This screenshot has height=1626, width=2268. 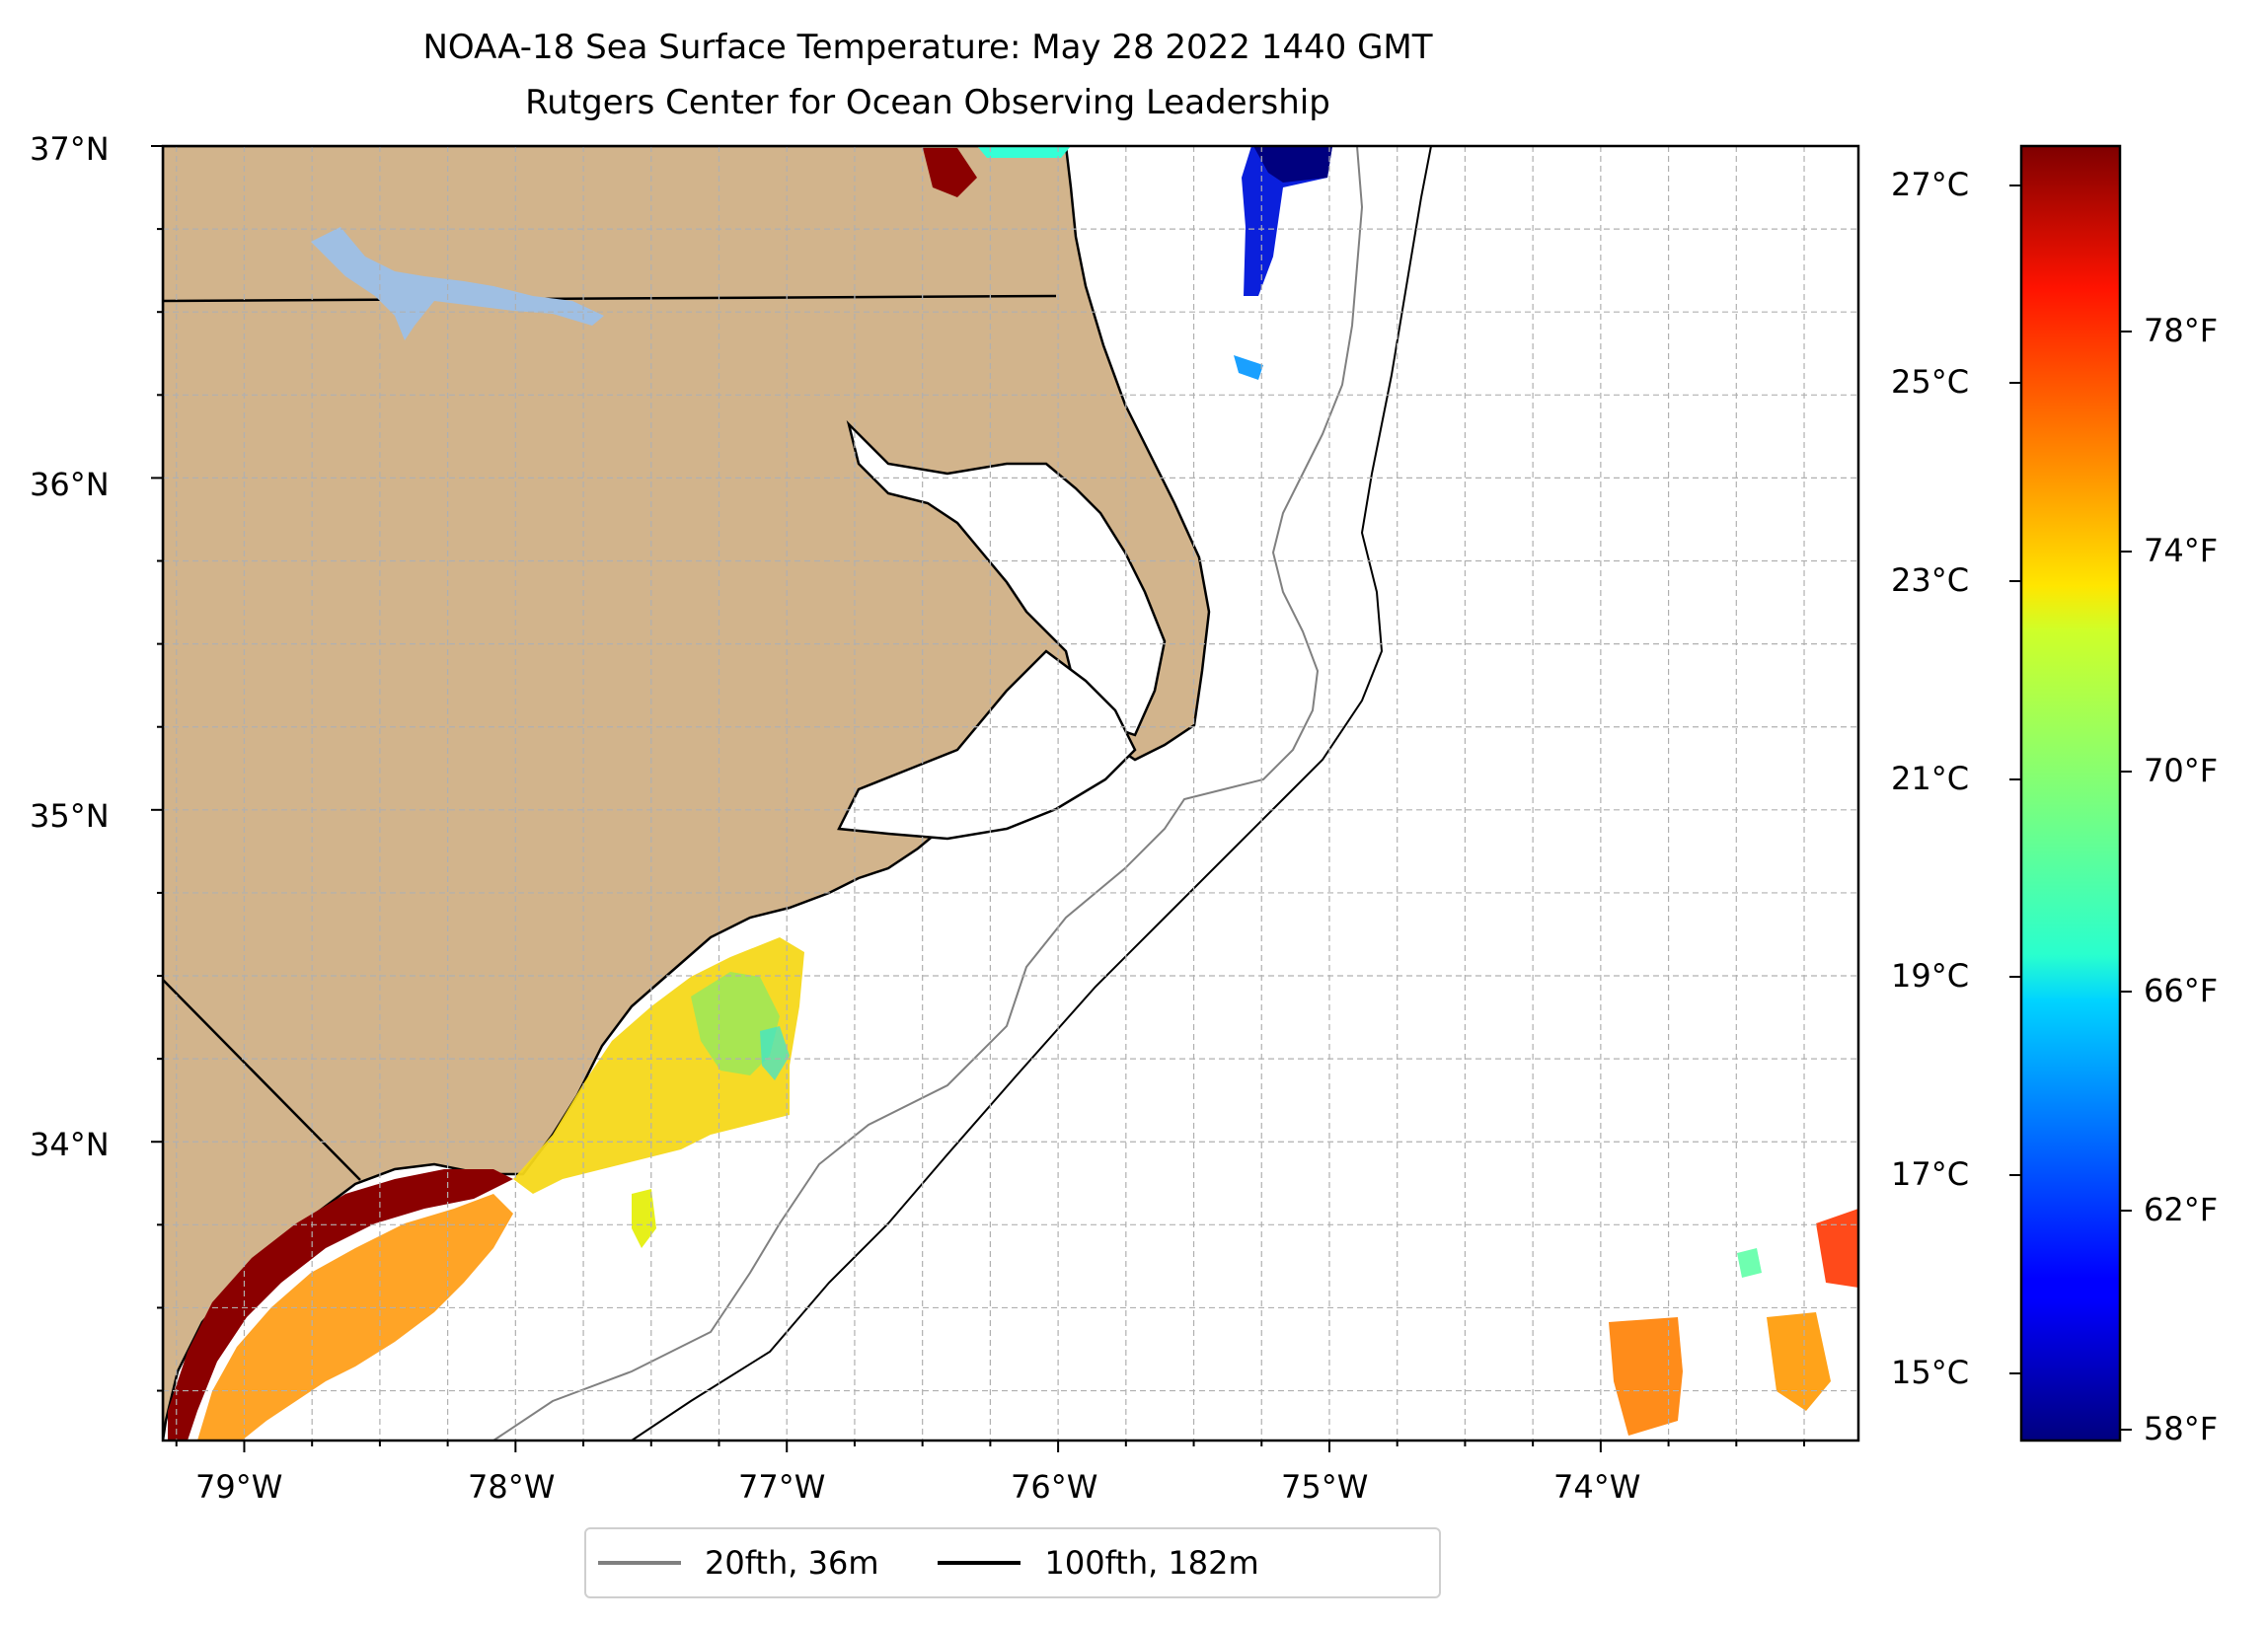 What do you see at coordinates (1931, 1174) in the screenshot?
I see `celsius-label-17: 17°C` at bounding box center [1931, 1174].